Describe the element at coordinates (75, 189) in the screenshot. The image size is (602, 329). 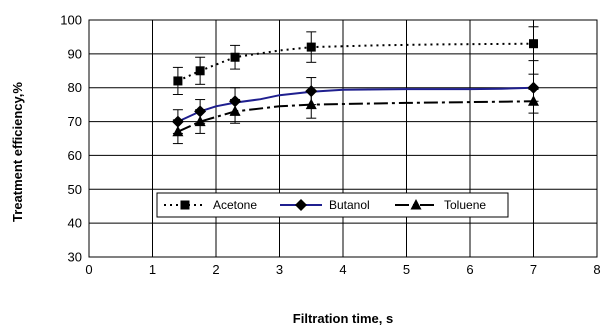
I see `y-tick-label: 50` at that location.